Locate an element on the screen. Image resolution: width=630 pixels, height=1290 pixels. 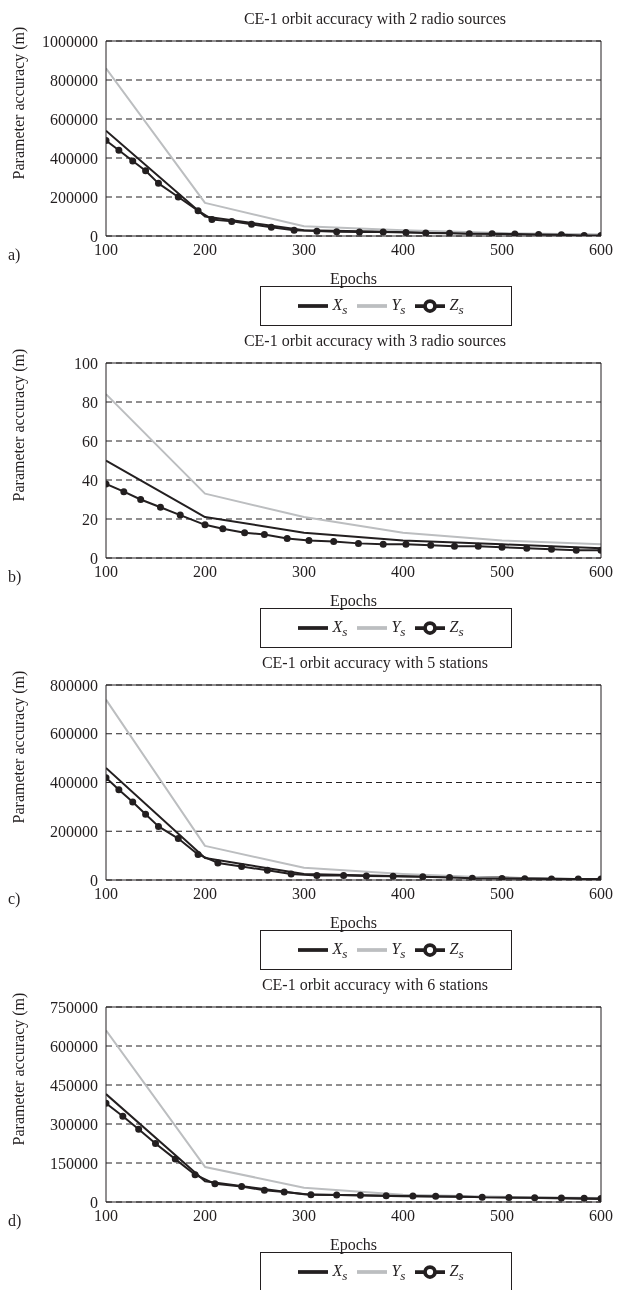
y-tick-label: 20 is located at coordinates (90, 519).